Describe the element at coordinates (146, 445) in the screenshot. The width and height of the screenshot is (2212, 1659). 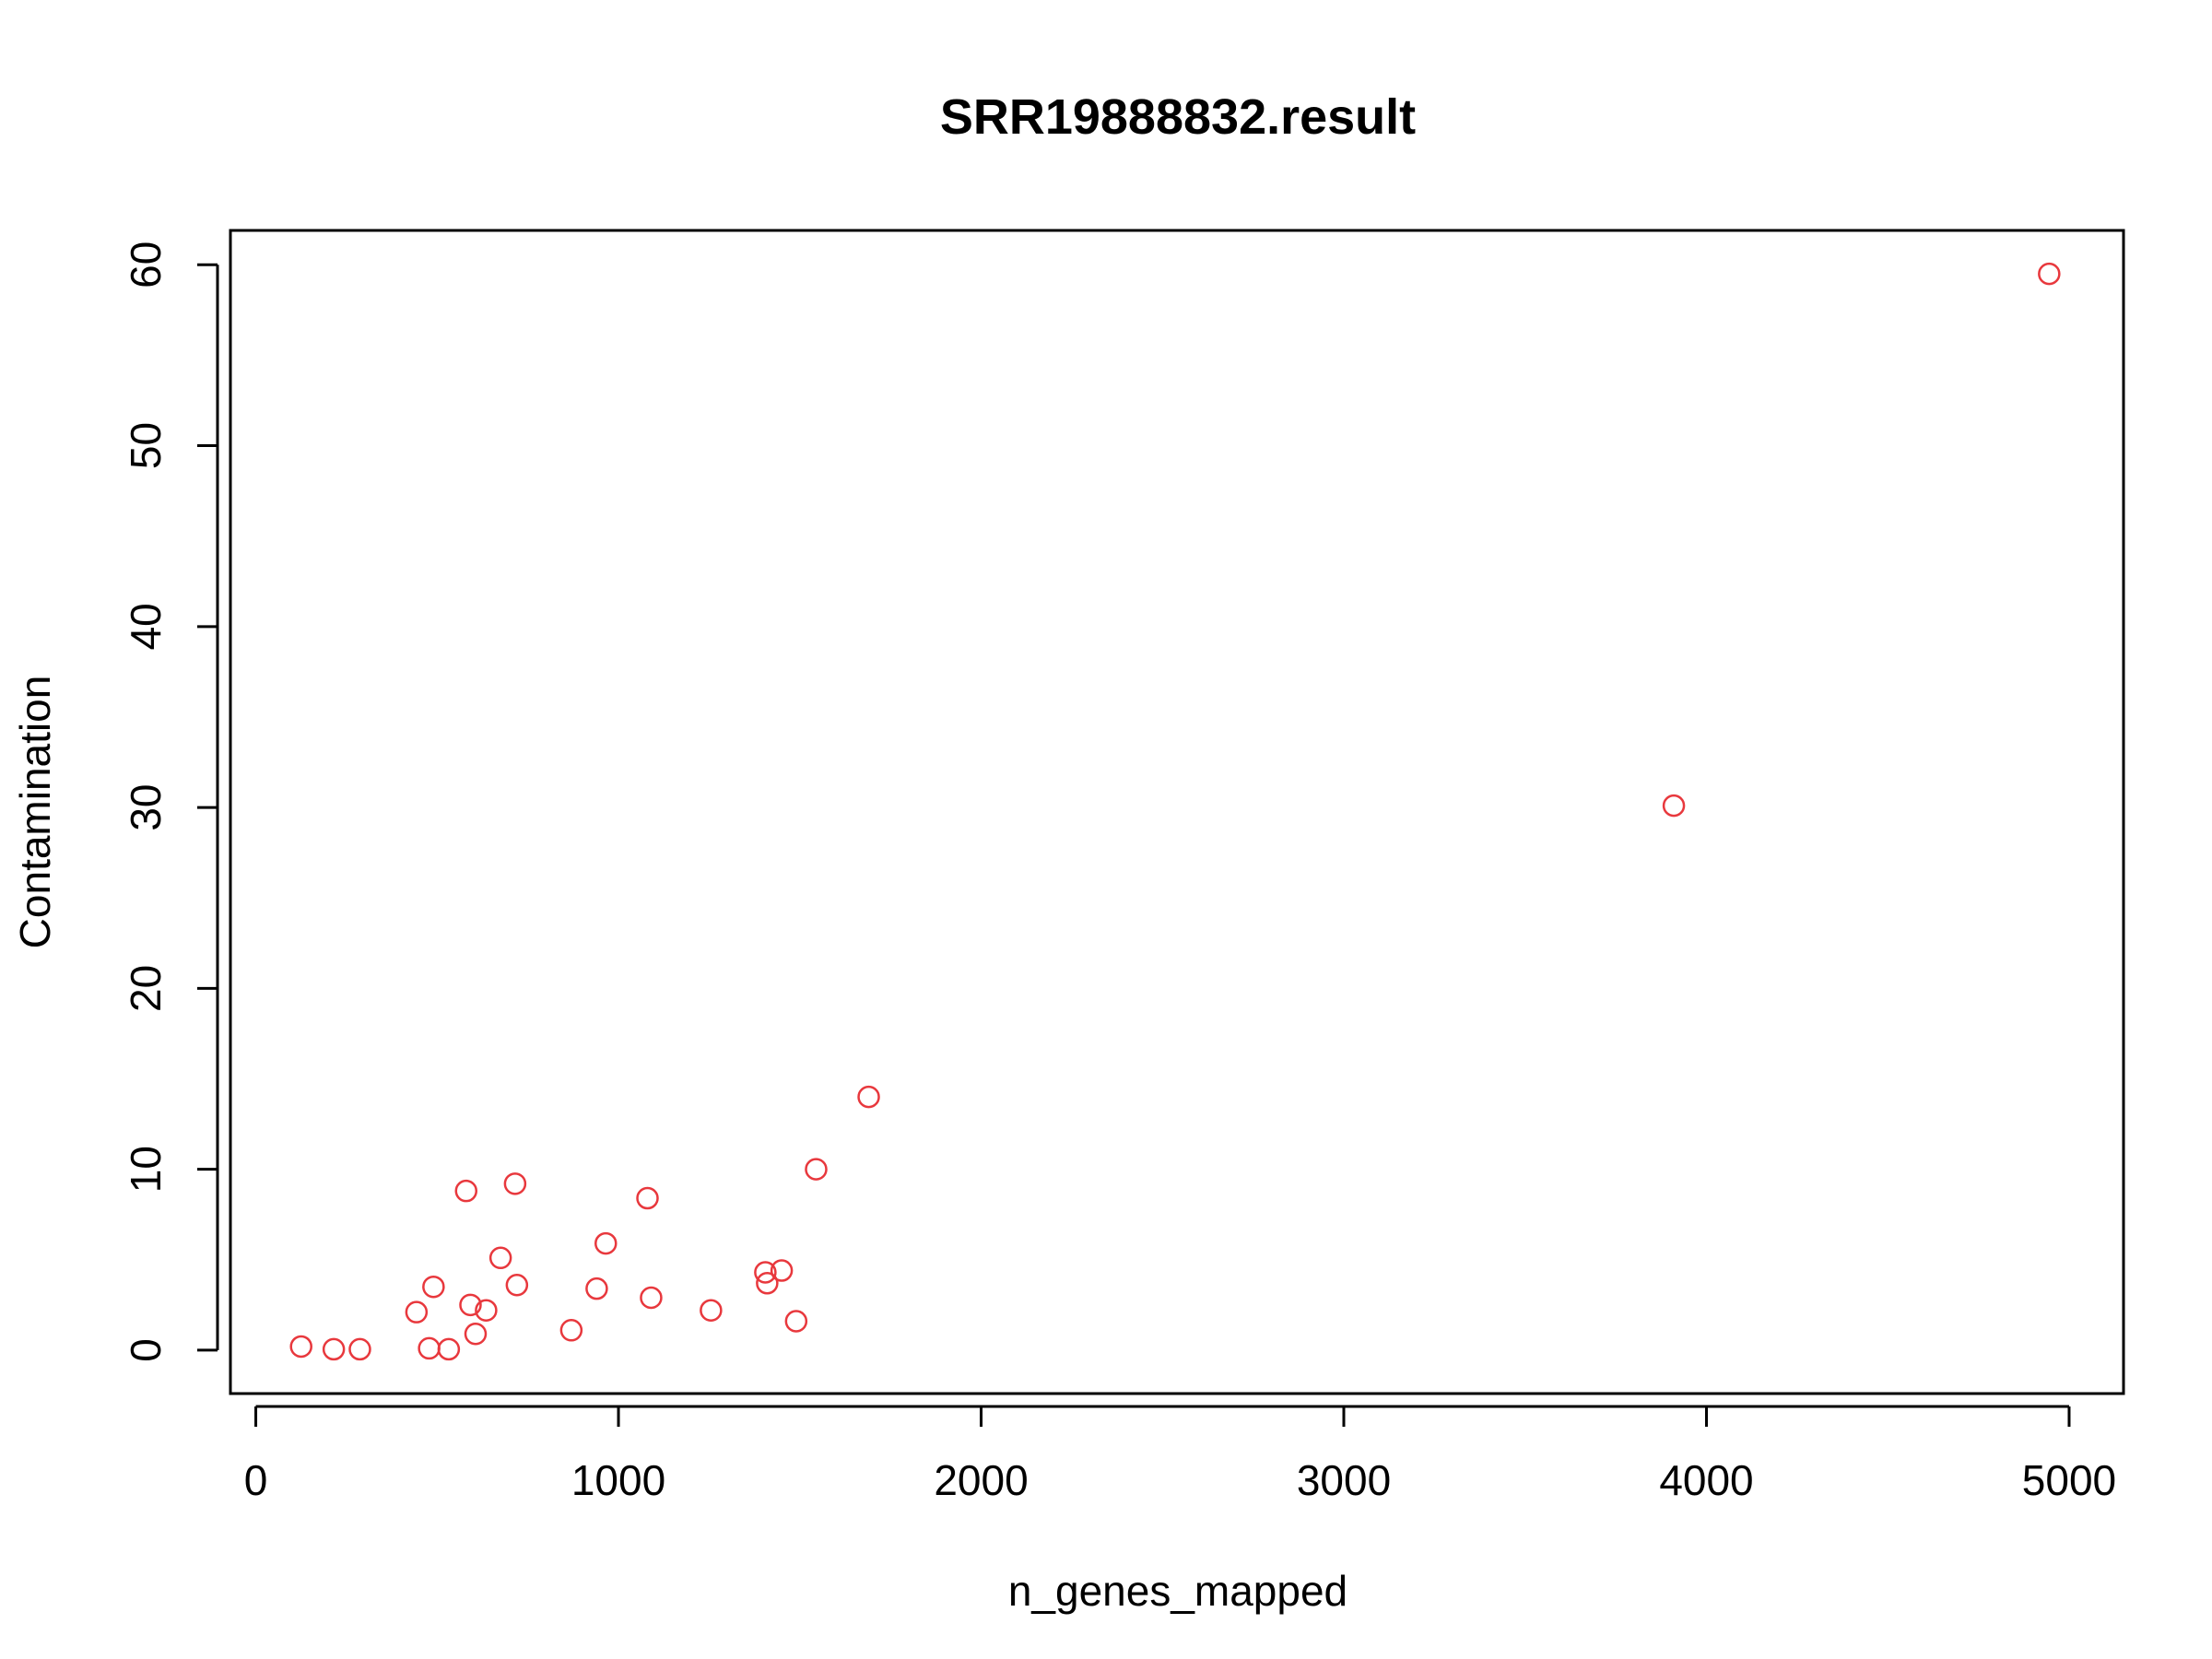
I see `y-tick-label: 50` at that location.